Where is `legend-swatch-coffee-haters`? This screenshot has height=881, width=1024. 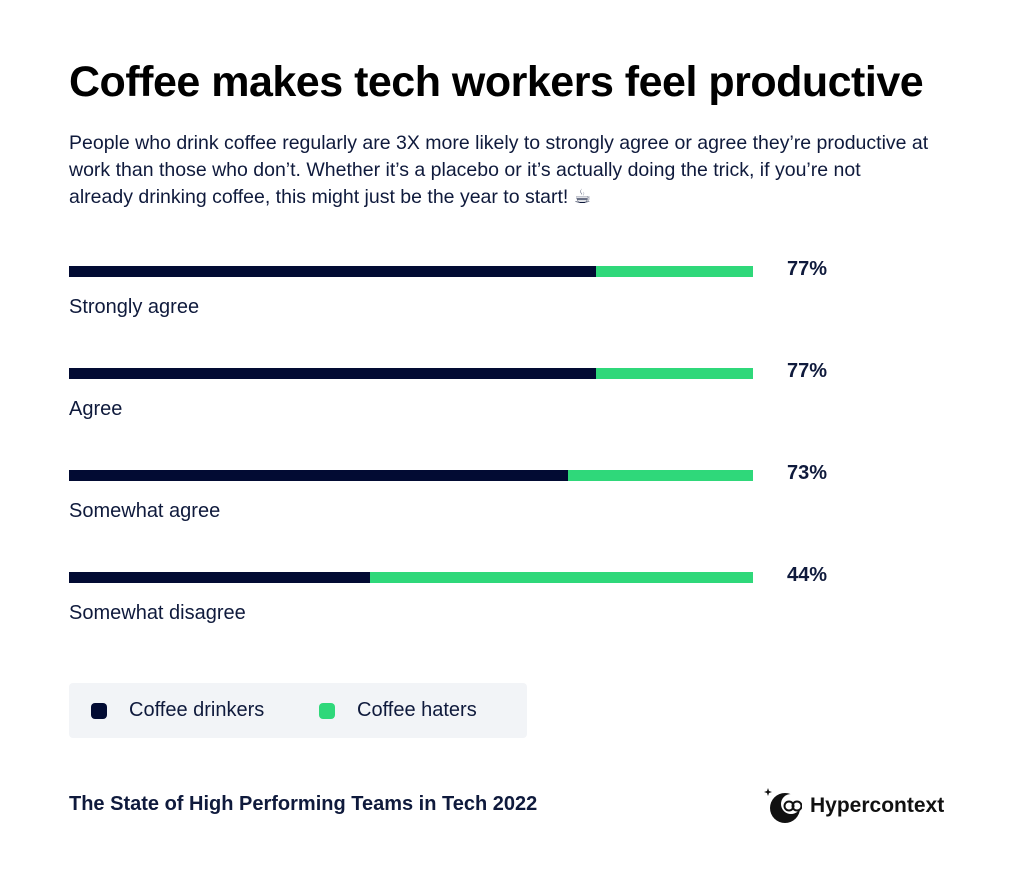
legend-swatch-coffee-haters is located at coordinates (327, 710).